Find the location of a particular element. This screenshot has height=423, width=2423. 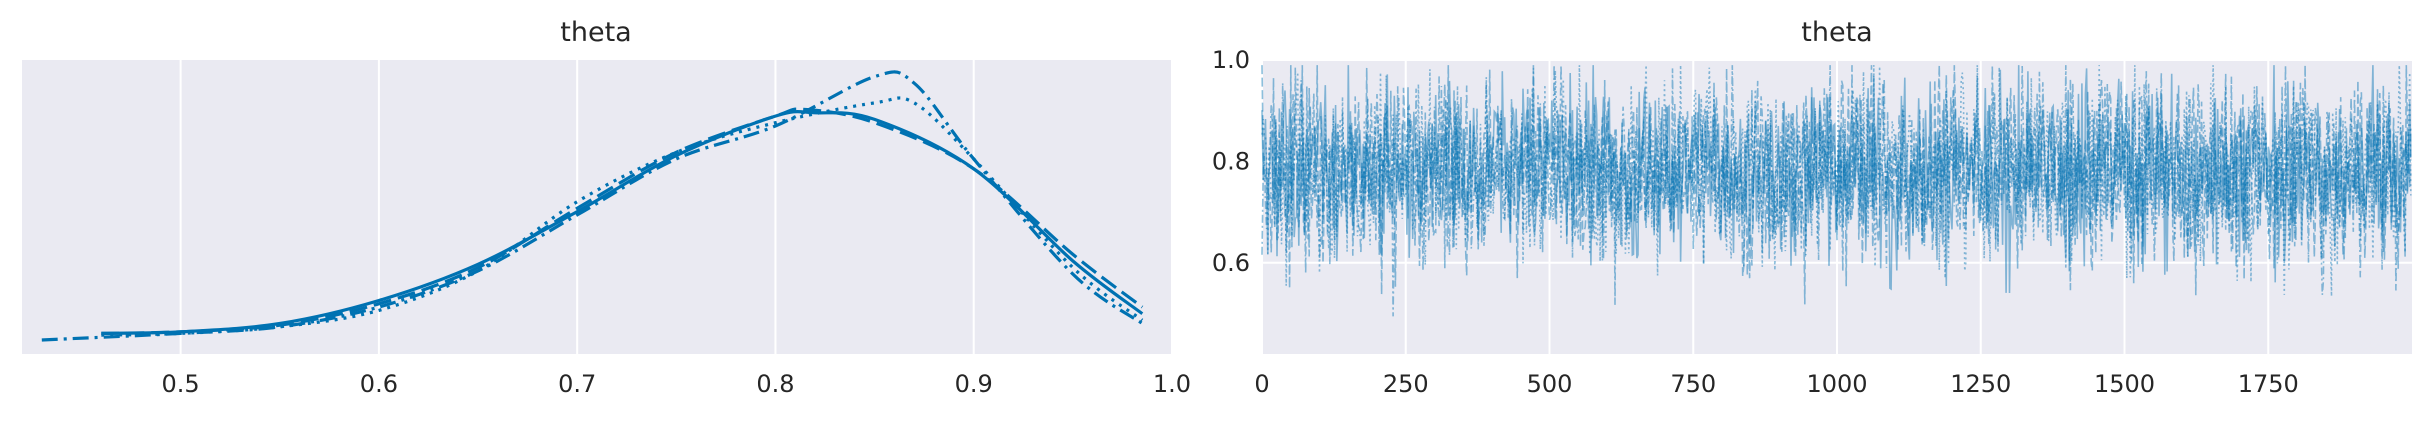

kde-title: theta is located at coordinates (595, 32).